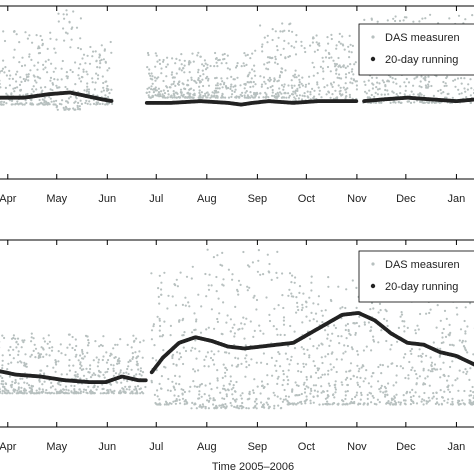  Describe the element at coordinates (107, 447) in the screenshot. I see `x-tick-label: Jun` at that location.